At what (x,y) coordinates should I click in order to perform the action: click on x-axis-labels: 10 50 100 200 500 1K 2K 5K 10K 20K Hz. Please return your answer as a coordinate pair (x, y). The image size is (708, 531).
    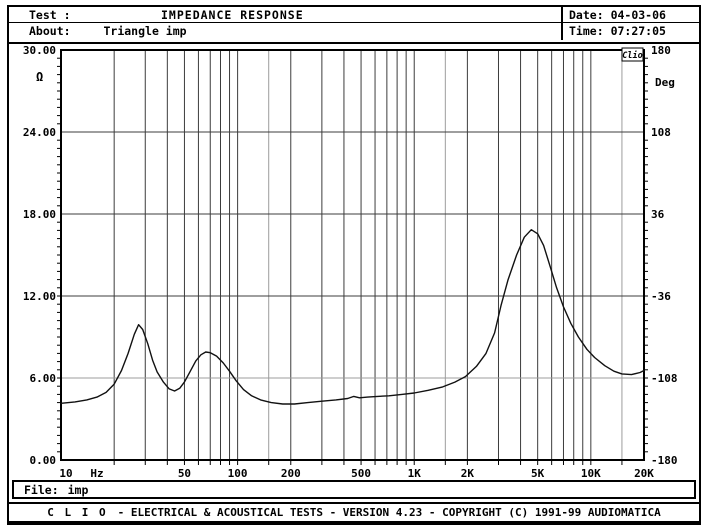
    Looking at the image, I should click on (356, 473).